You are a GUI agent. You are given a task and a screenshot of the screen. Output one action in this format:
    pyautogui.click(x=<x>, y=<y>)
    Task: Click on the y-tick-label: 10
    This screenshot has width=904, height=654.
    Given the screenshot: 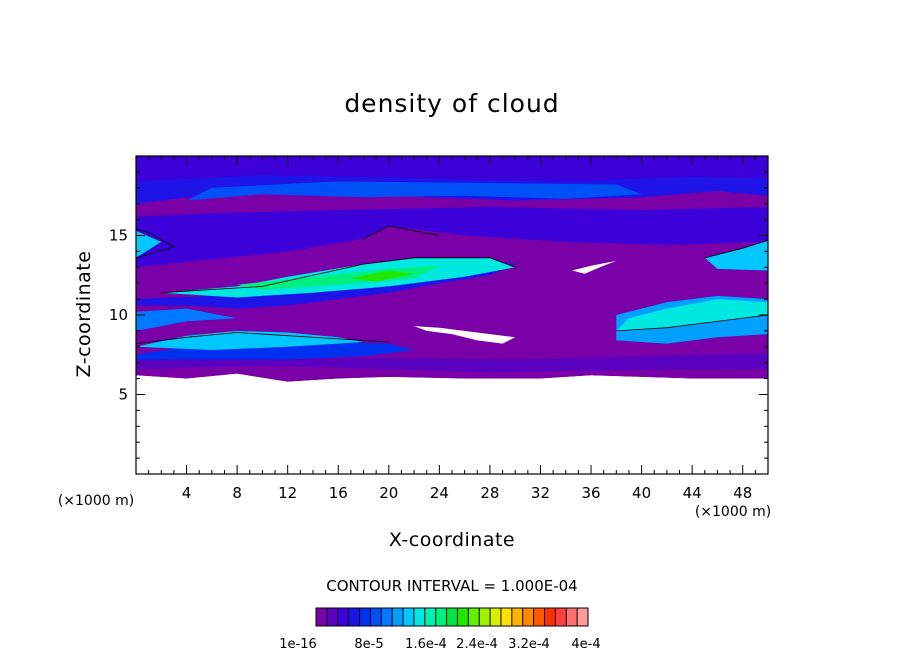 What is the action you would take?
    pyautogui.click(x=118, y=315)
    